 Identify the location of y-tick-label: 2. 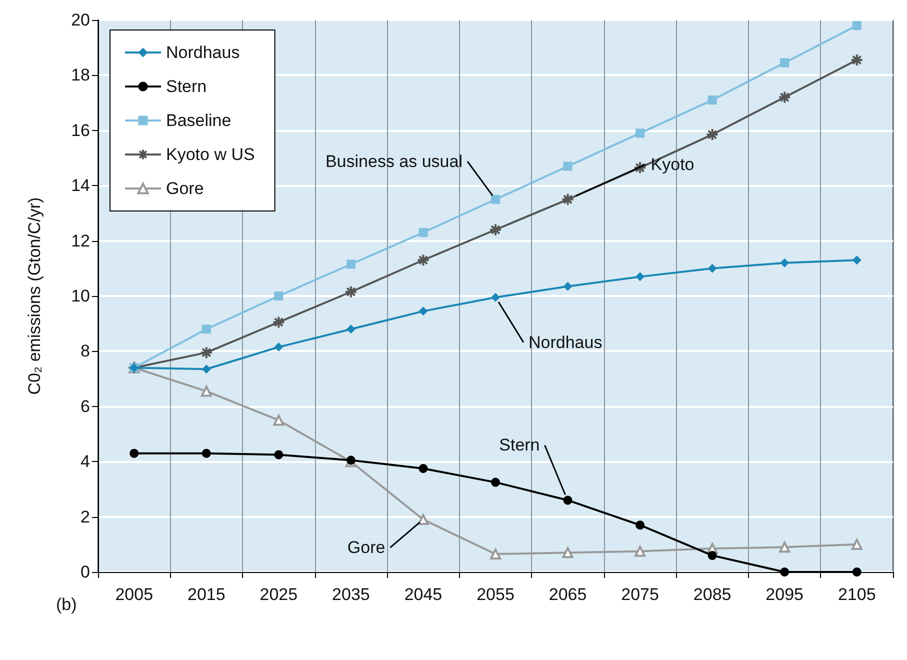
(85, 516).